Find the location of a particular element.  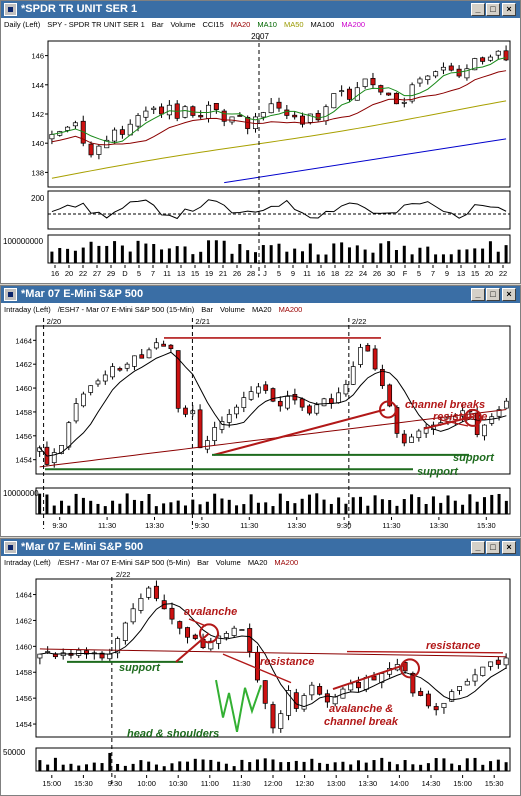

x-tick-label: 10:30 is located at coordinates (178, 783).